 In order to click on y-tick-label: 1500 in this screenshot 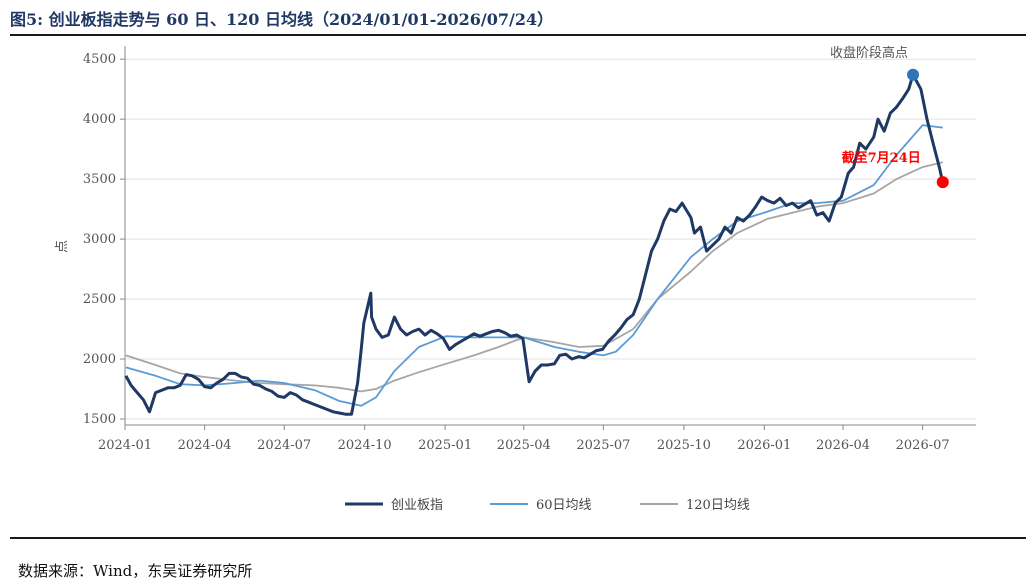, I will do `click(99, 419)`.